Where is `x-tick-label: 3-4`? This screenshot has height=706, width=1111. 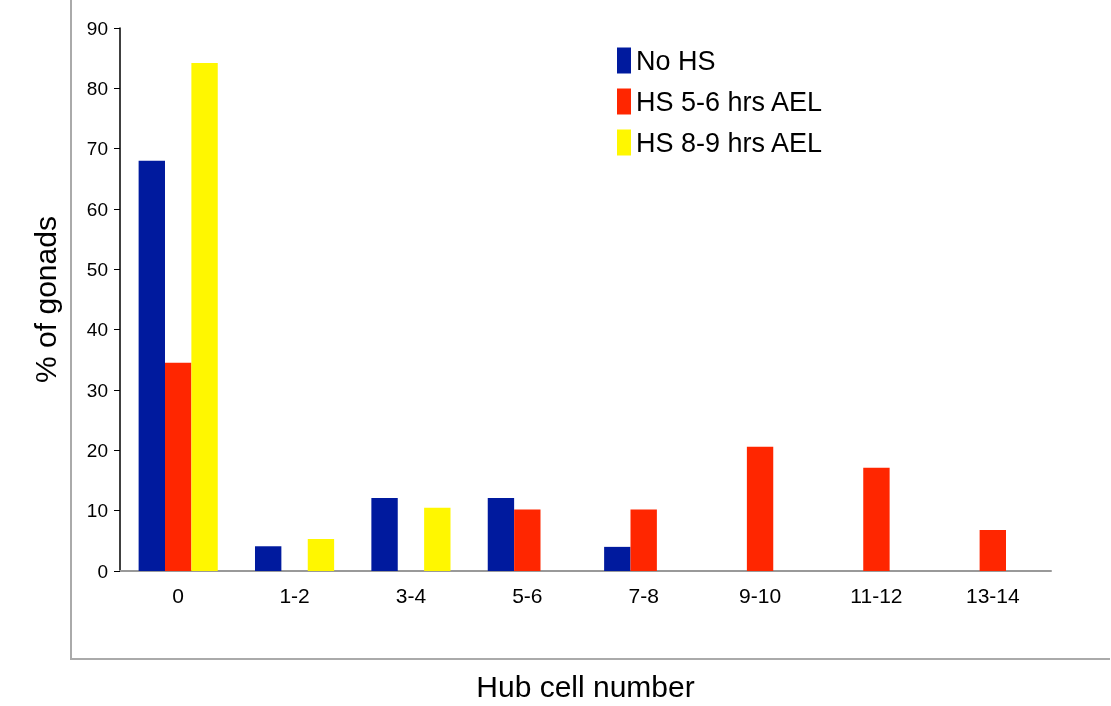 x-tick-label: 3-4 is located at coordinates (411, 595).